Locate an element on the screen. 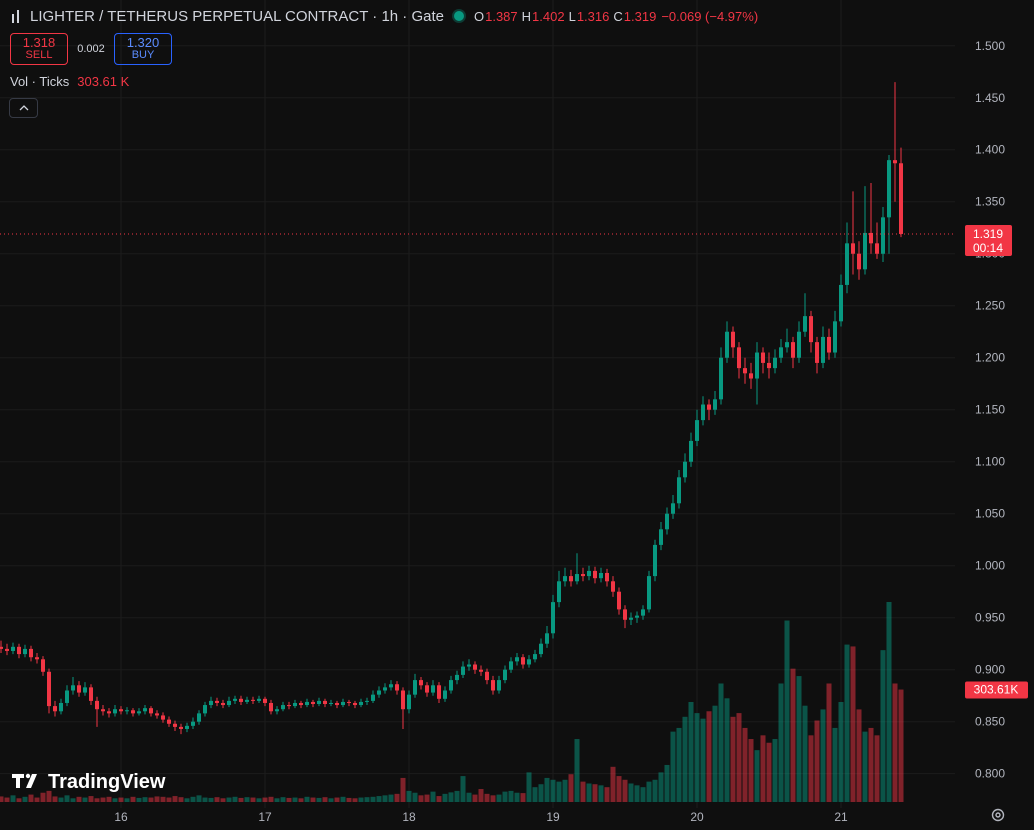 This screenshot has width=1034, height=830. sell-label: SELL is located at coordinates (39, 55).